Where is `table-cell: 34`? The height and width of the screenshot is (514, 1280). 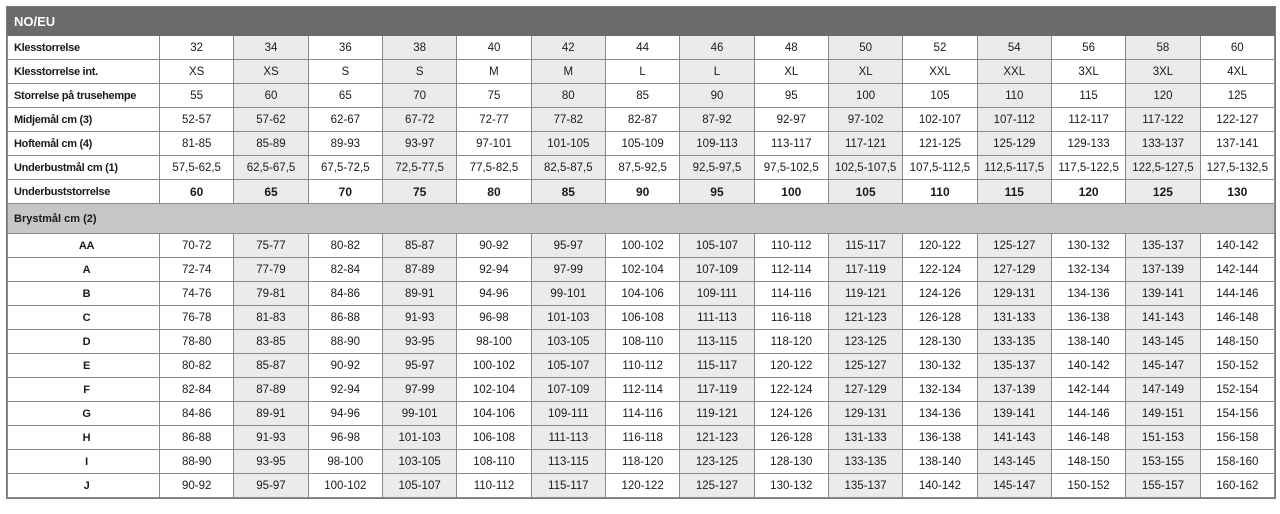 table-cell: 34 is located at coordinates (271, 47).